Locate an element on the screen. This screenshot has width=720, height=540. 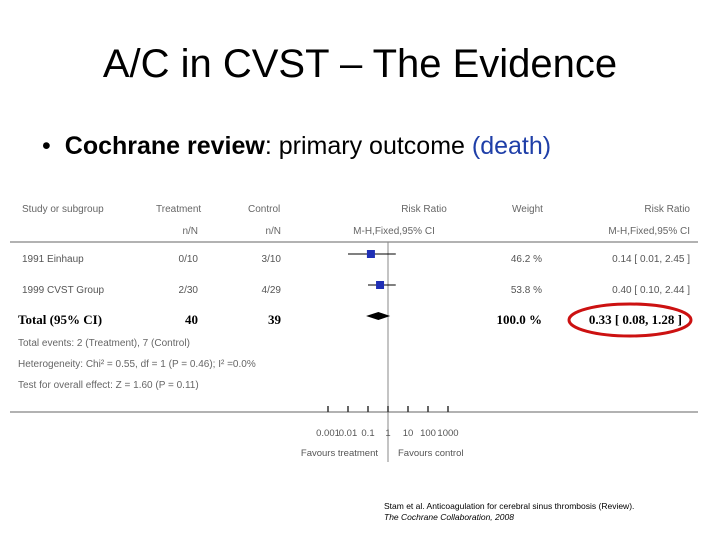
x-axis-left-label: Favours treatment is located at coordinates (339, 453).